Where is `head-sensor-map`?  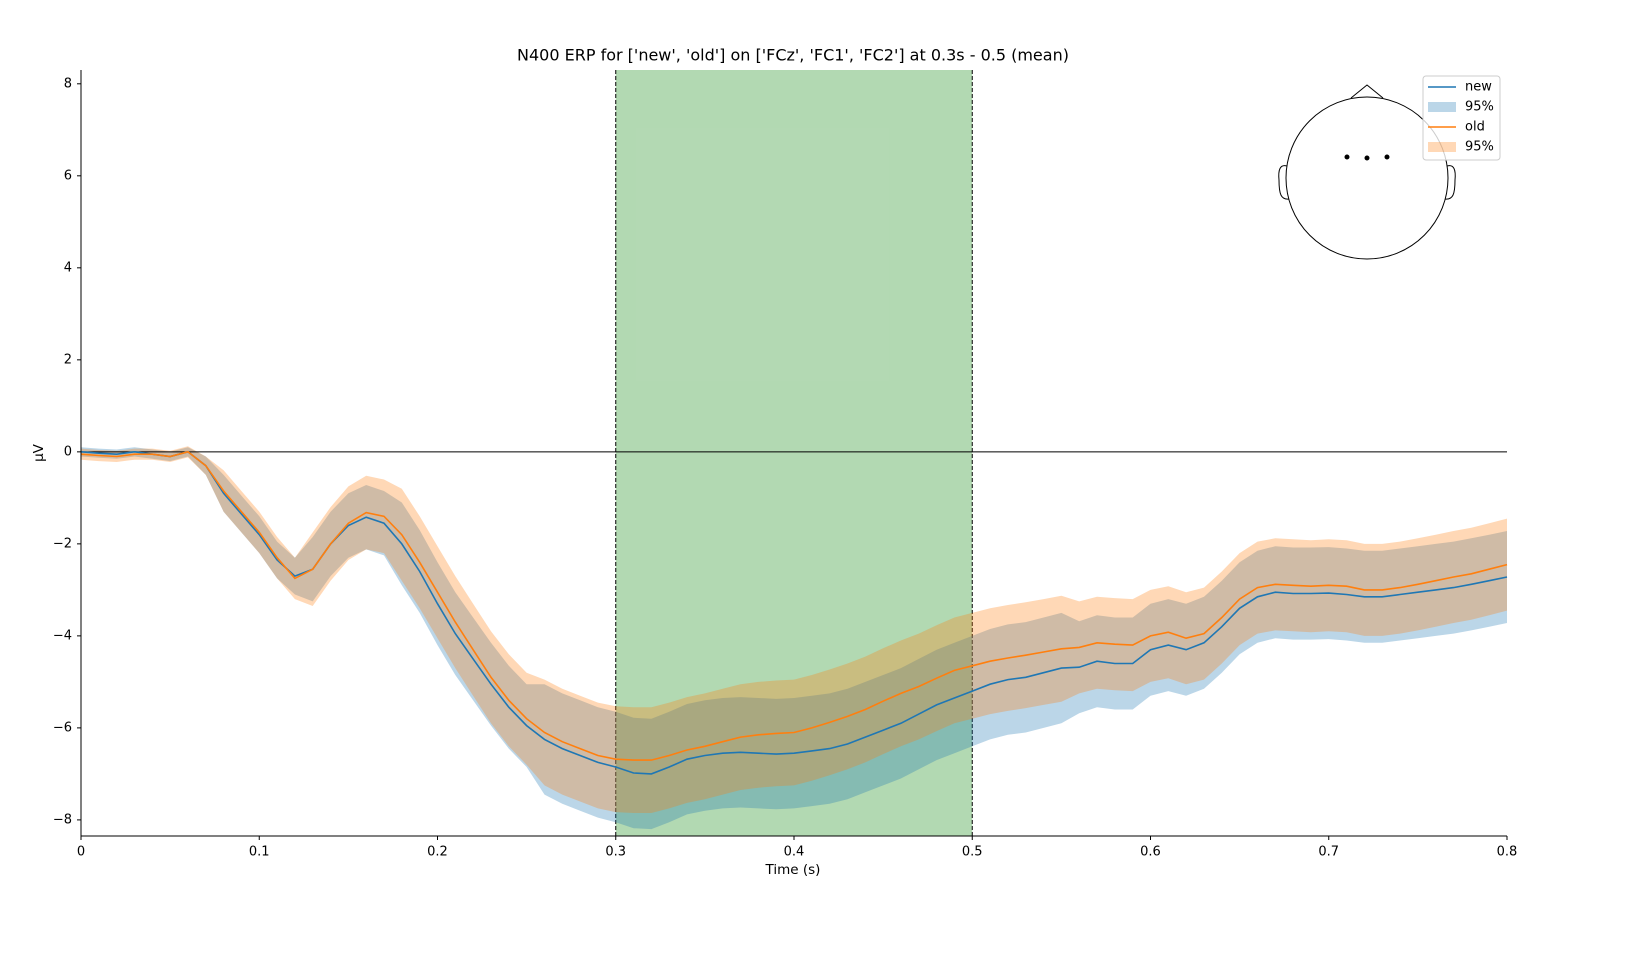
head-sensor-map is located at coordinates (1367, 172).